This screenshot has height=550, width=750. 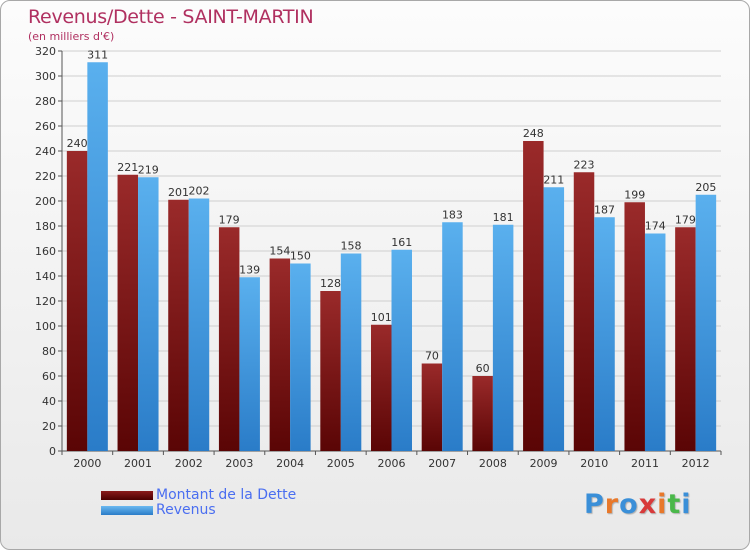 I want to click on bar-value-label: 223, so click(x=584, y=164).